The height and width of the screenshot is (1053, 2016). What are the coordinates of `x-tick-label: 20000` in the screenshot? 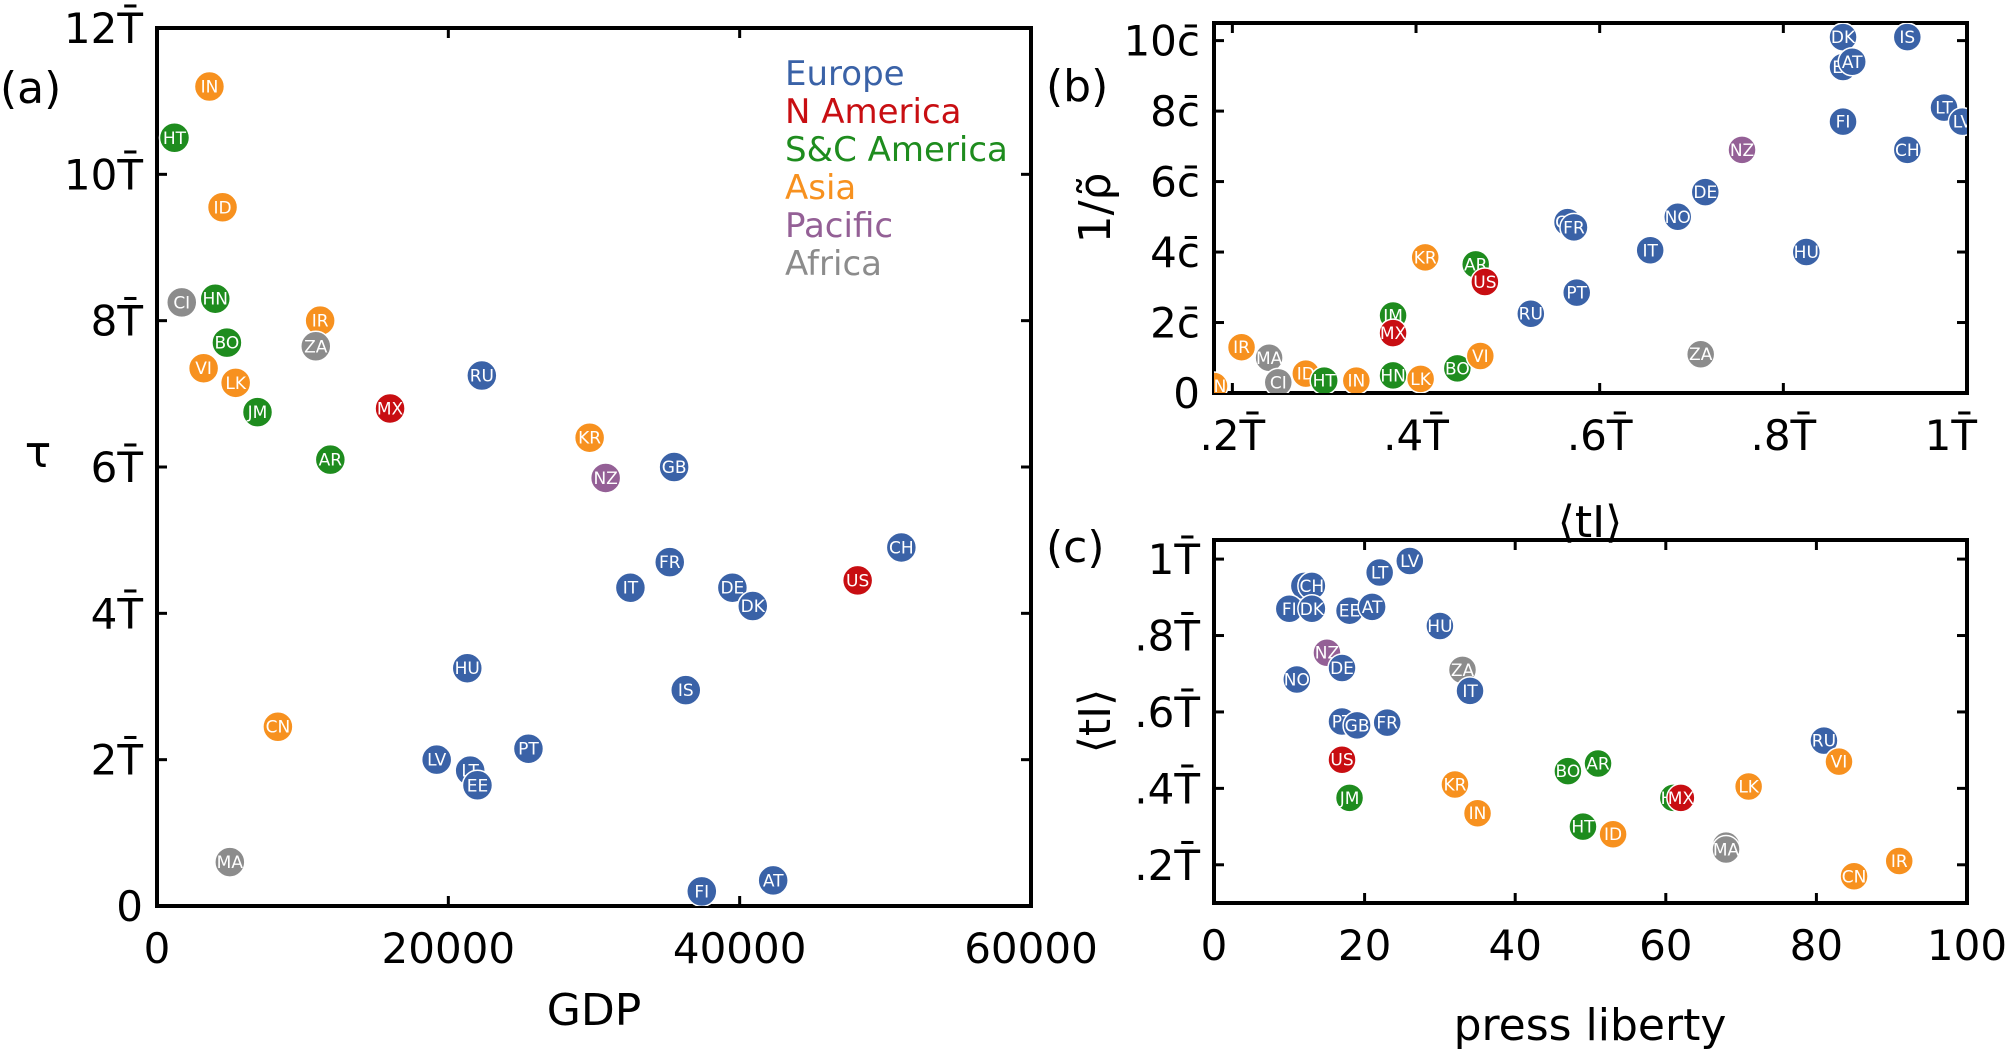 It's located at (449, 948).